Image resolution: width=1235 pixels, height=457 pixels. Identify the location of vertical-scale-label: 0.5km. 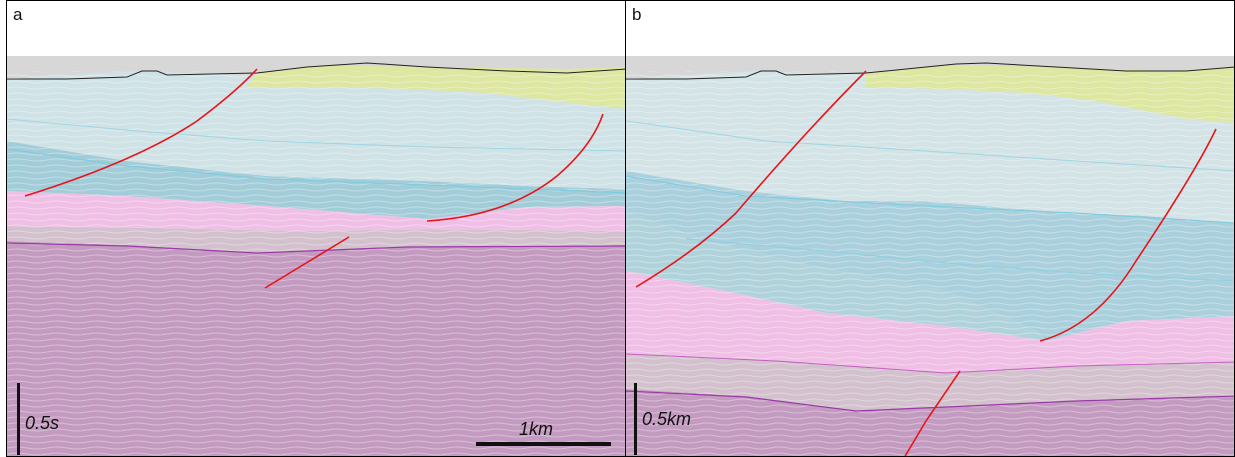
(667, 419).